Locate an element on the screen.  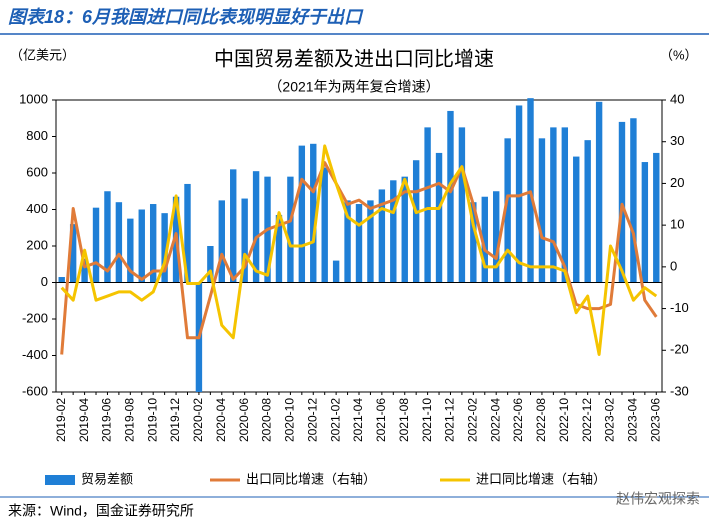
y2-tick-label: 0 is located at coordinates (673, 265).